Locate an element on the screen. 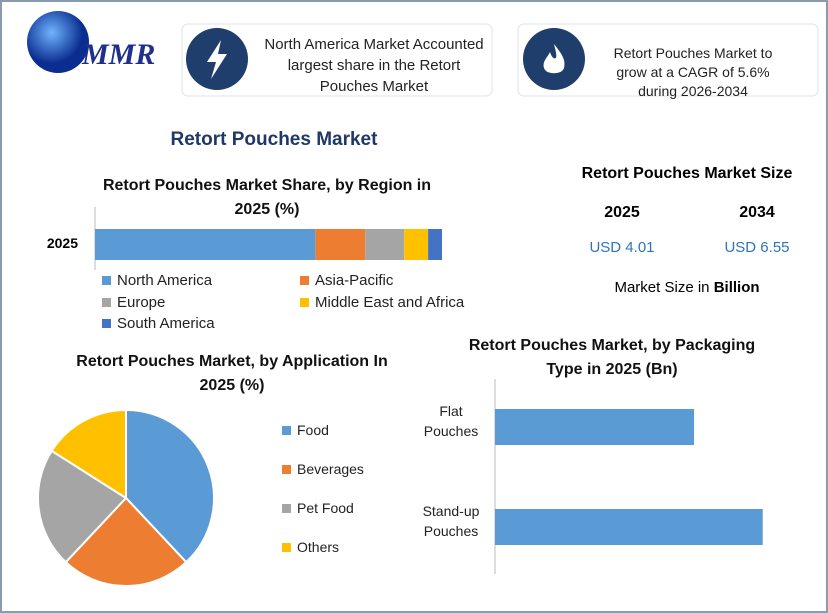 Image resolution: width=828 pixels, height=613 pixels. note-unit: Billion is located at coordinates (736, 287).